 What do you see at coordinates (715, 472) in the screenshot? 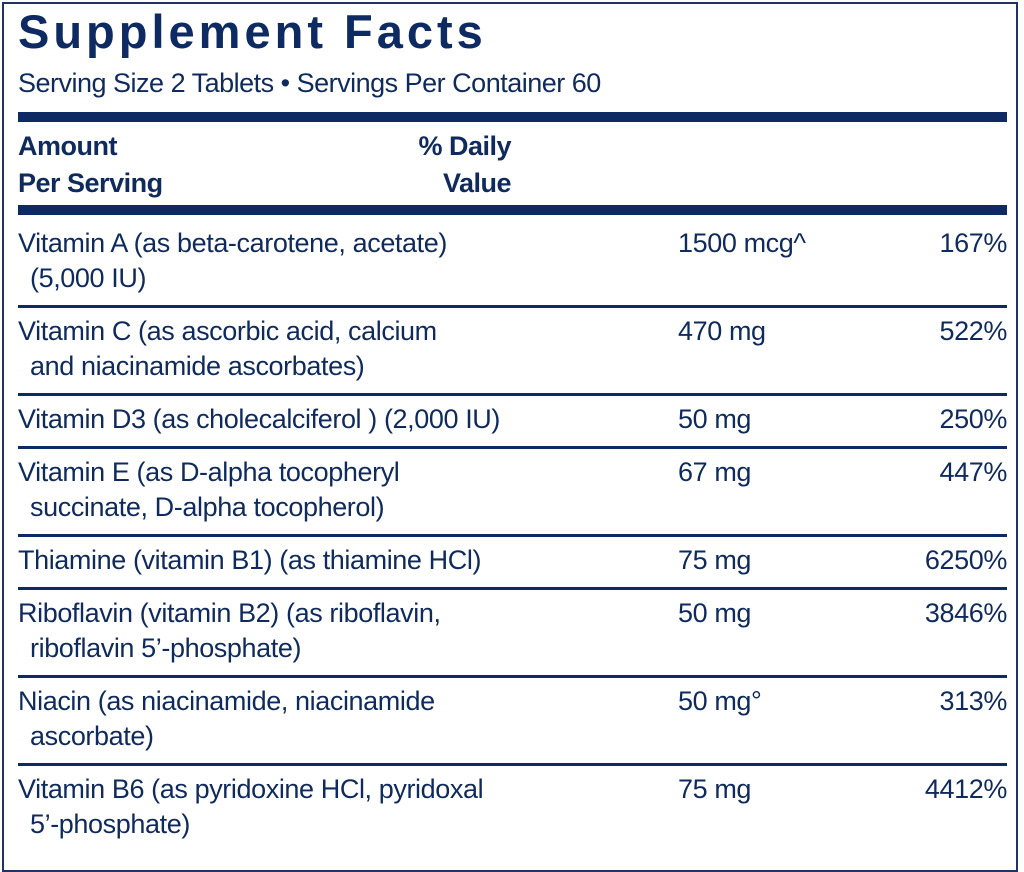
I see `nutrient-amount: 67 mg` at bounding box center [715, 472].